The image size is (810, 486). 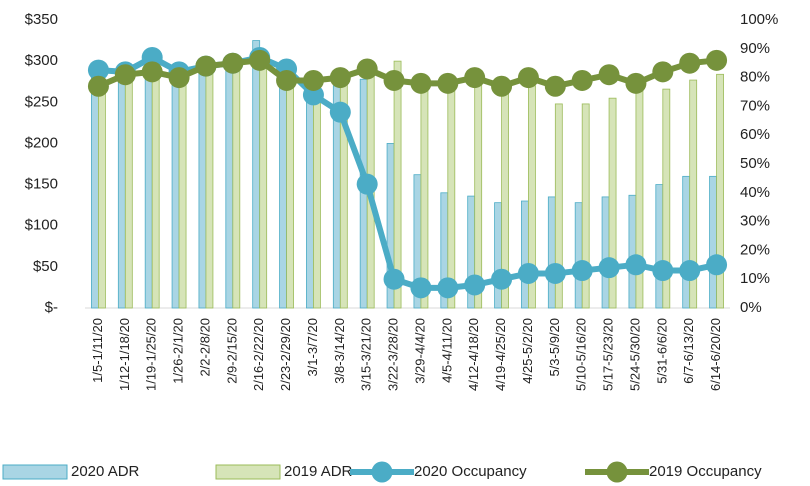 What do you see at coordinates (285, 354) in the screenshot?
I see `x-tick-label: 2/23-2/29/20` at bounding box center [285, 354].